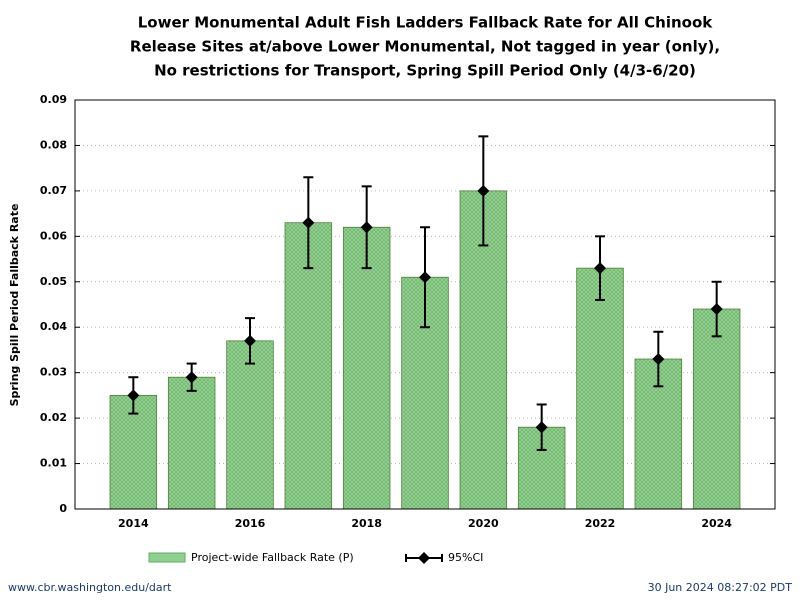 Image resolution: width=800 pixels, height=600 pixels. I want to click on y-tick-label: 0.07, so click(53, 190).